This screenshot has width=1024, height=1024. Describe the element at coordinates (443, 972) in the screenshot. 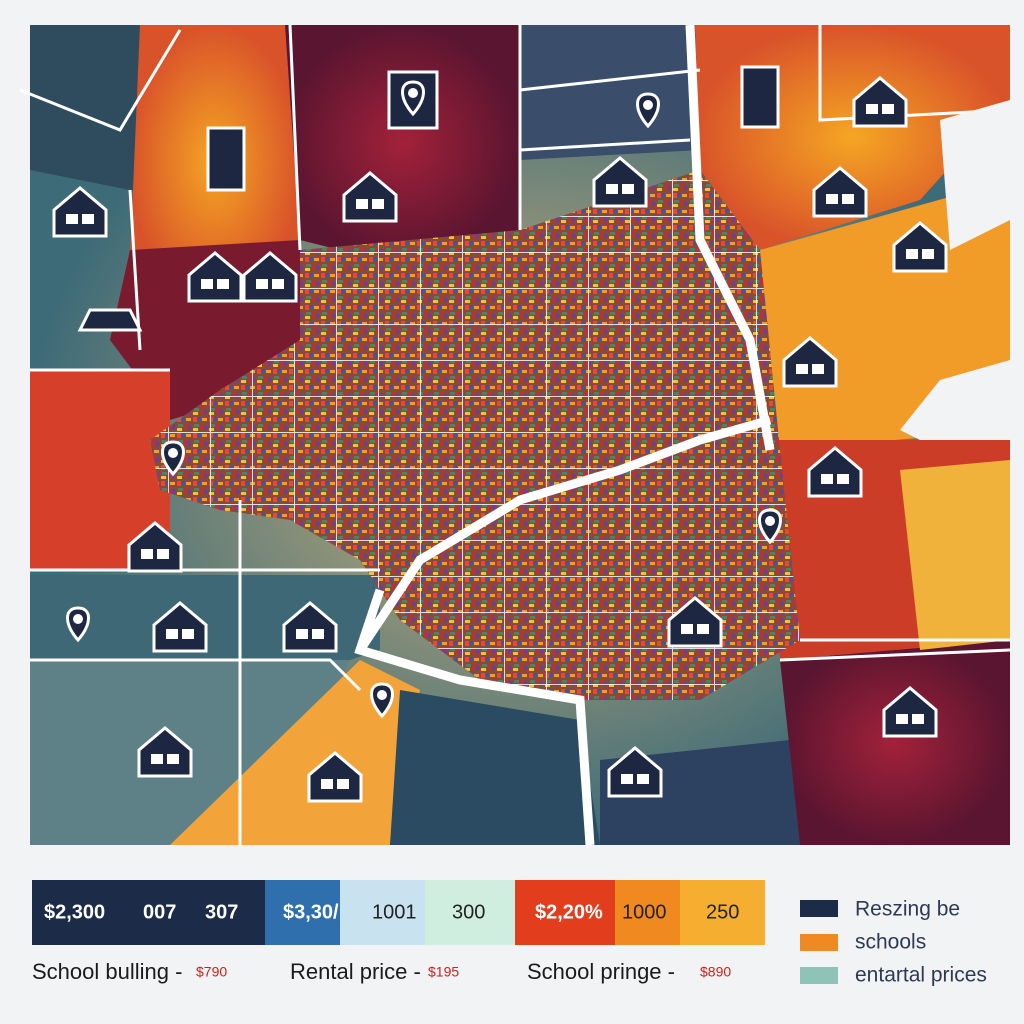

I see `caption-price: $195` at that location.